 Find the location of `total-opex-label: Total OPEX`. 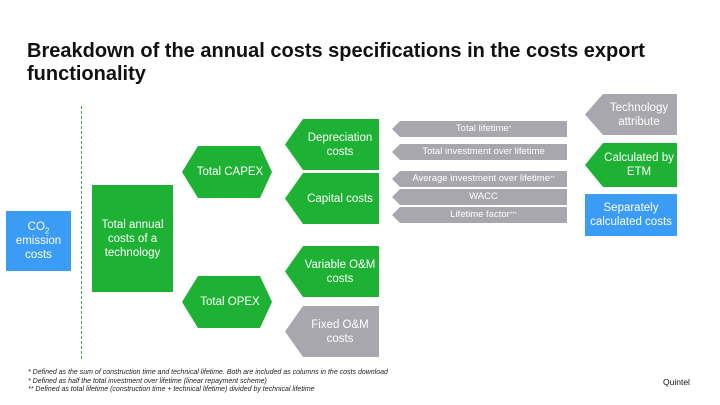

total-opex-label: Total OPEX is located at coordinates (230, 302).